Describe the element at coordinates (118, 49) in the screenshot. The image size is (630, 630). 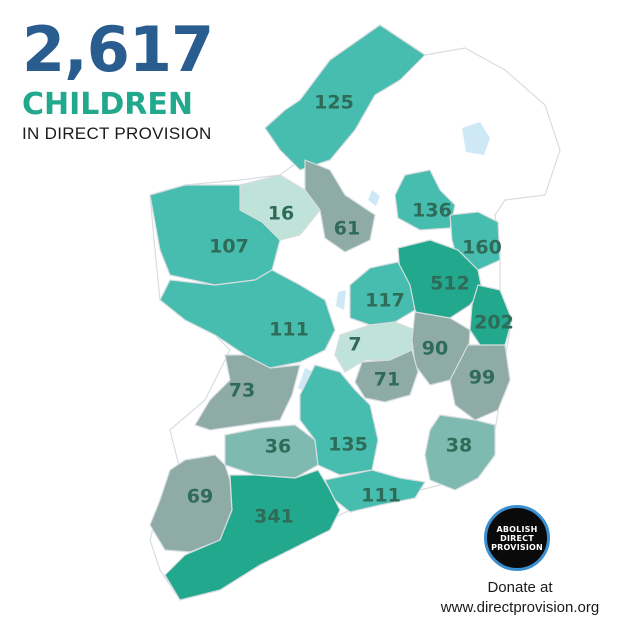
I see `total-children-count: 2,617` at that location.